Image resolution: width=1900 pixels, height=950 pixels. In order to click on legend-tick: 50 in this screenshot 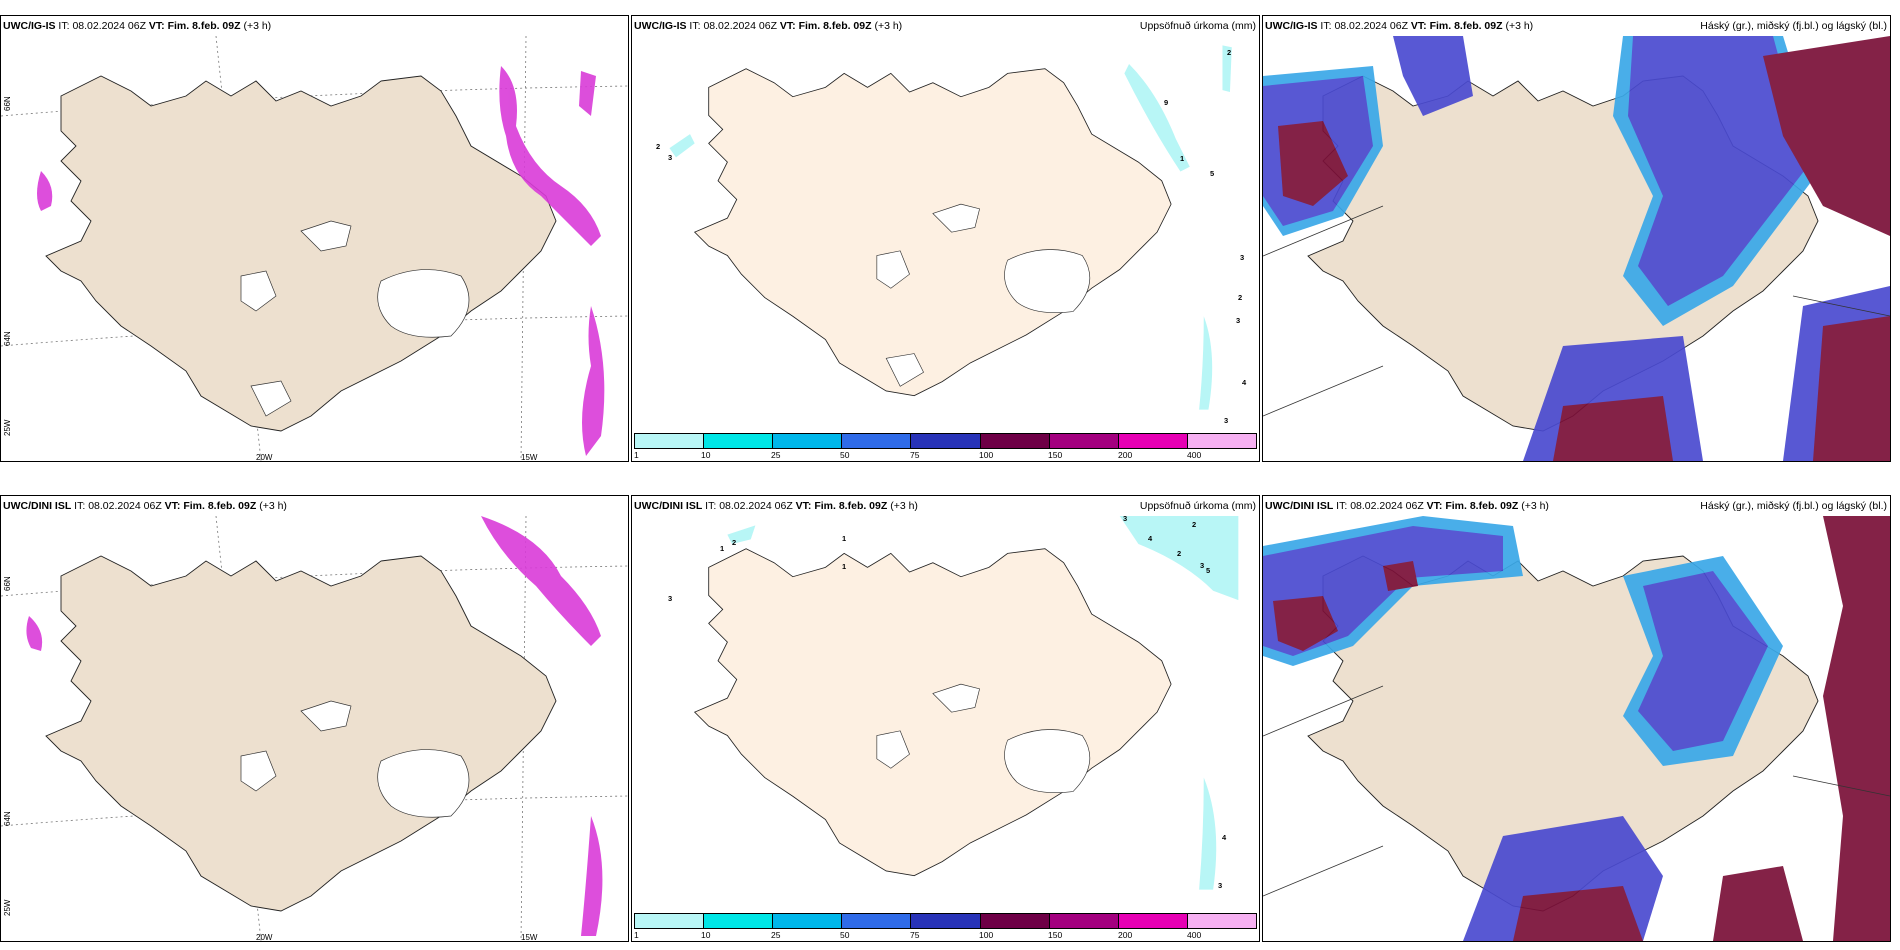, I will do `click(845, 935)`.